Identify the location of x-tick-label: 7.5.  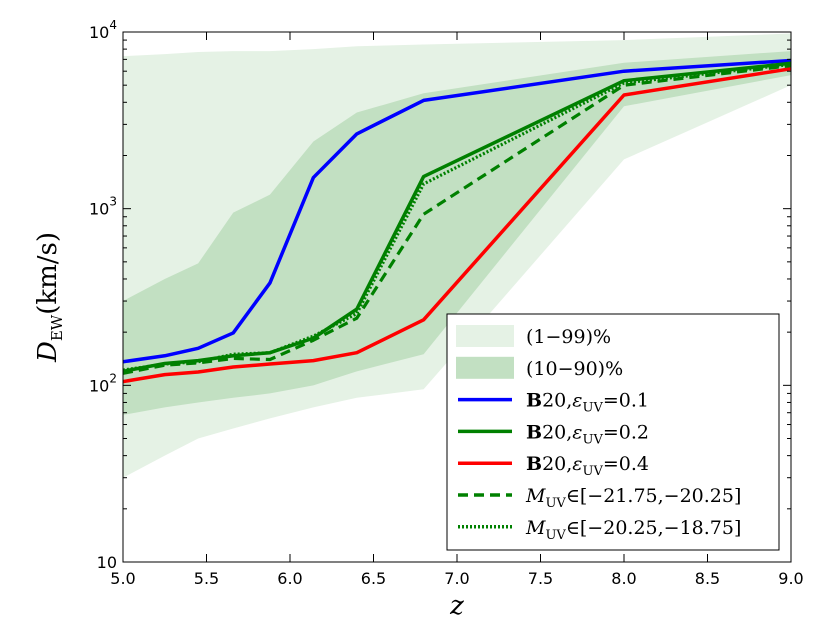
(540, 578).